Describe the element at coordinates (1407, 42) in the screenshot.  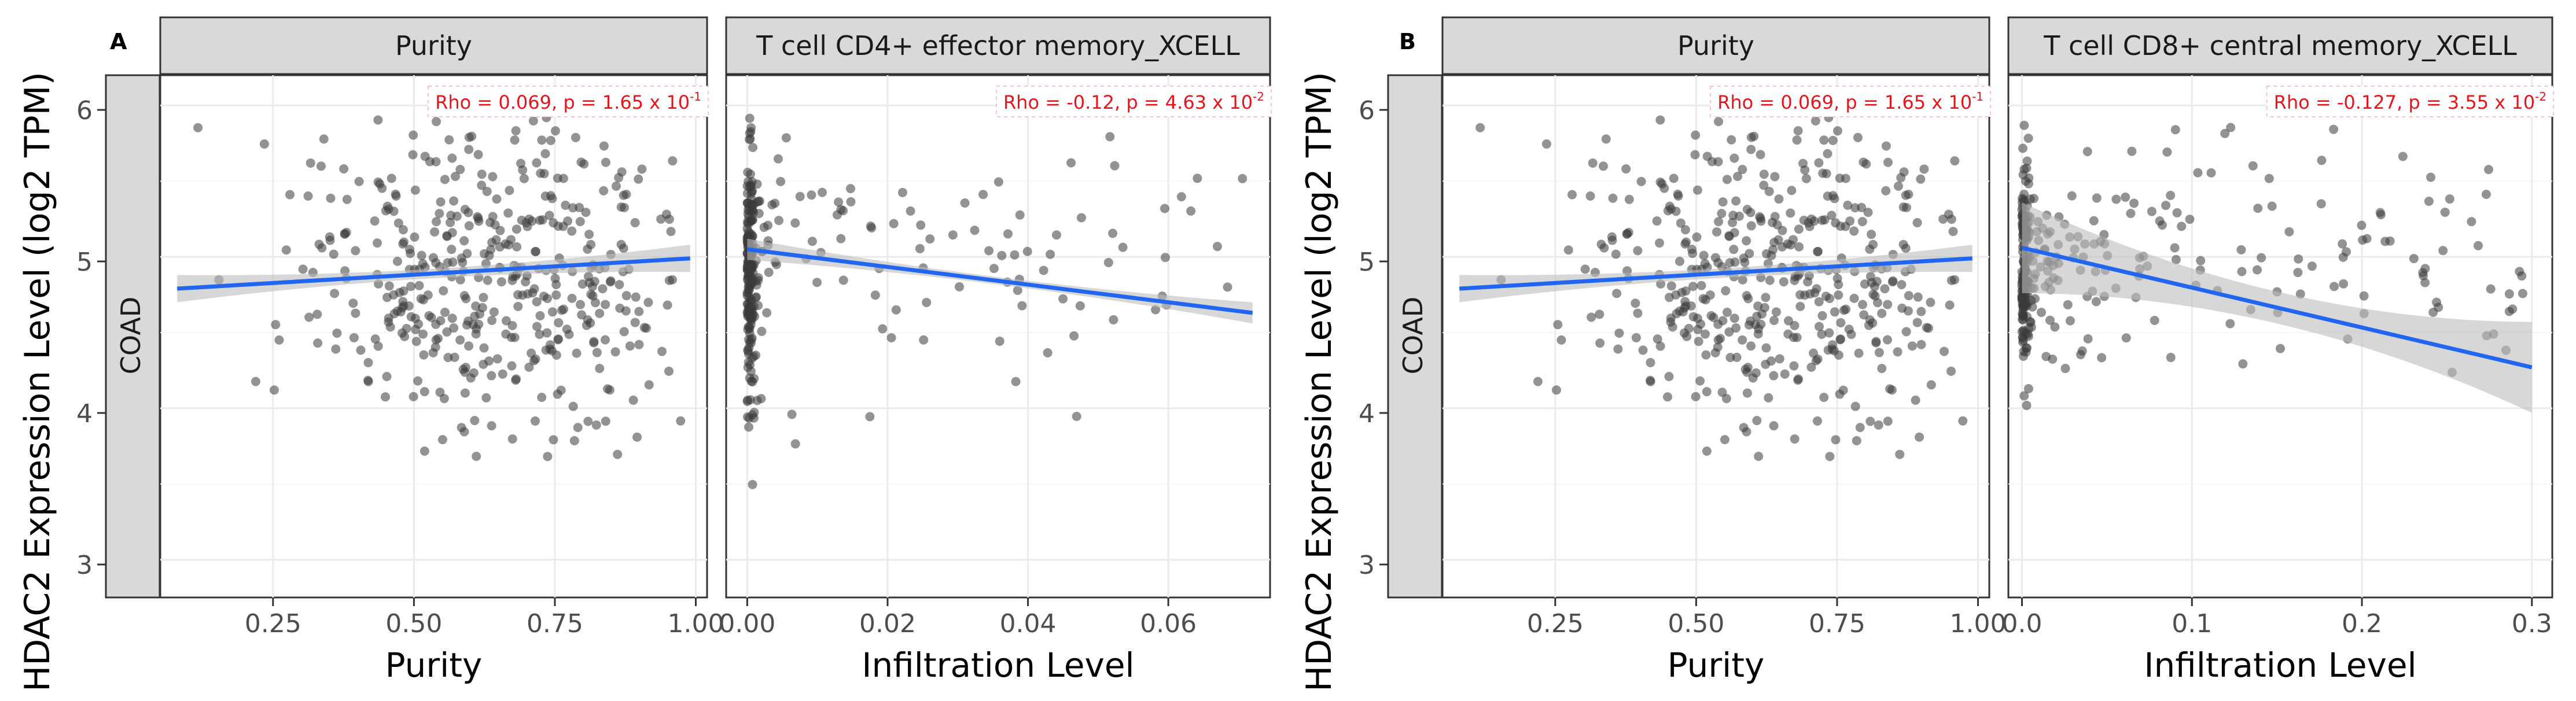
I see `panel-label-b: B` at that location.